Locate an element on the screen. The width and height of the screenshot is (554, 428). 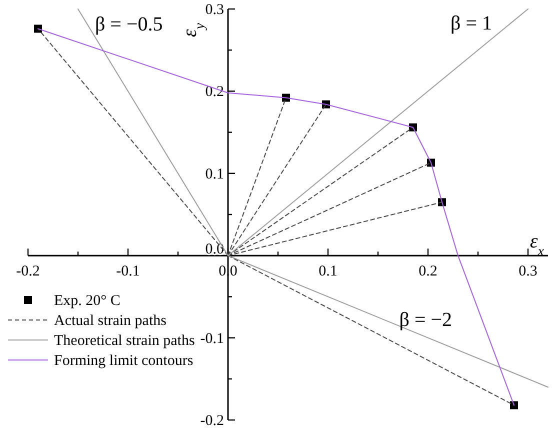
legend-label: Theoretical strain paths is located at coordinates (124, 341).